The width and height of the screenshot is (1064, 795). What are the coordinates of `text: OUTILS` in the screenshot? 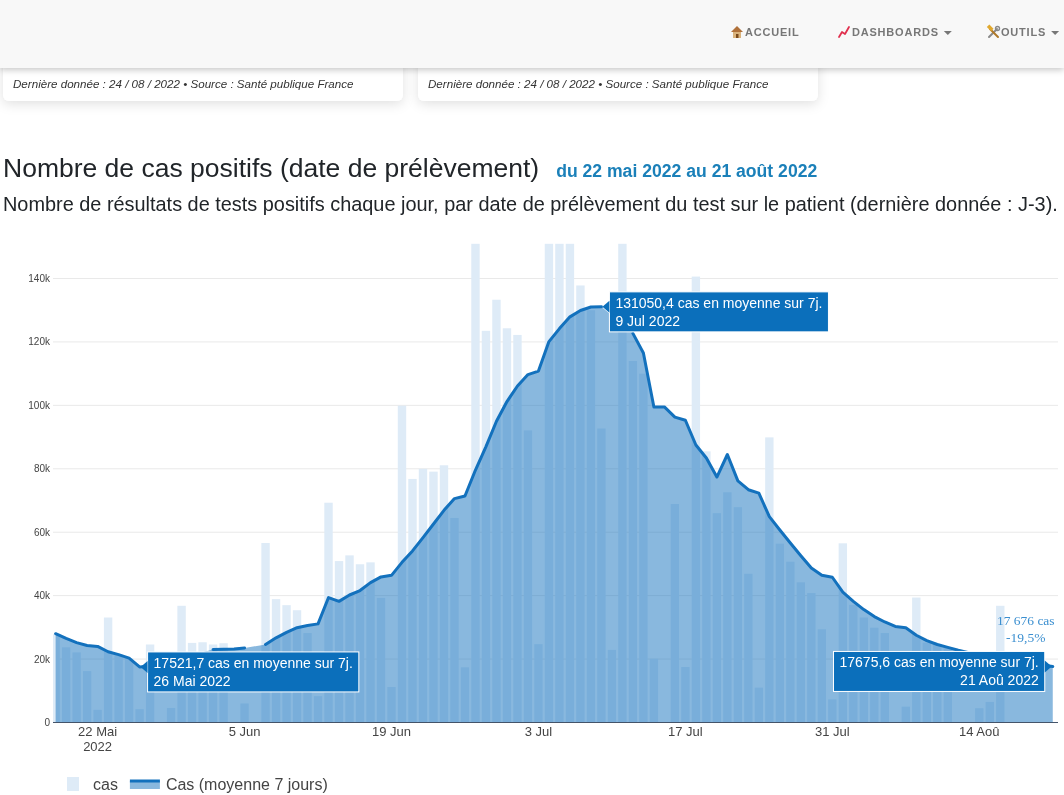 It's located at (1024, 32).